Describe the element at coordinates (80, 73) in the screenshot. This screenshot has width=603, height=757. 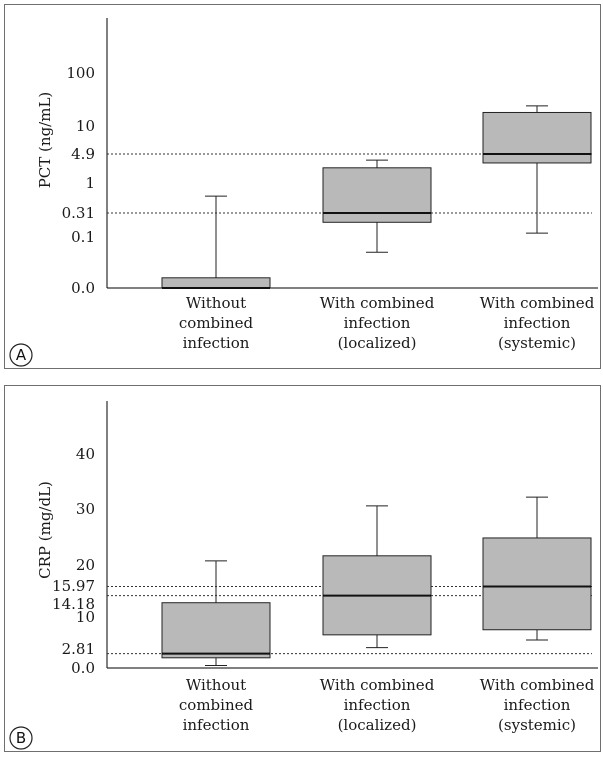
I see `y-tick-label: 100` at that location.